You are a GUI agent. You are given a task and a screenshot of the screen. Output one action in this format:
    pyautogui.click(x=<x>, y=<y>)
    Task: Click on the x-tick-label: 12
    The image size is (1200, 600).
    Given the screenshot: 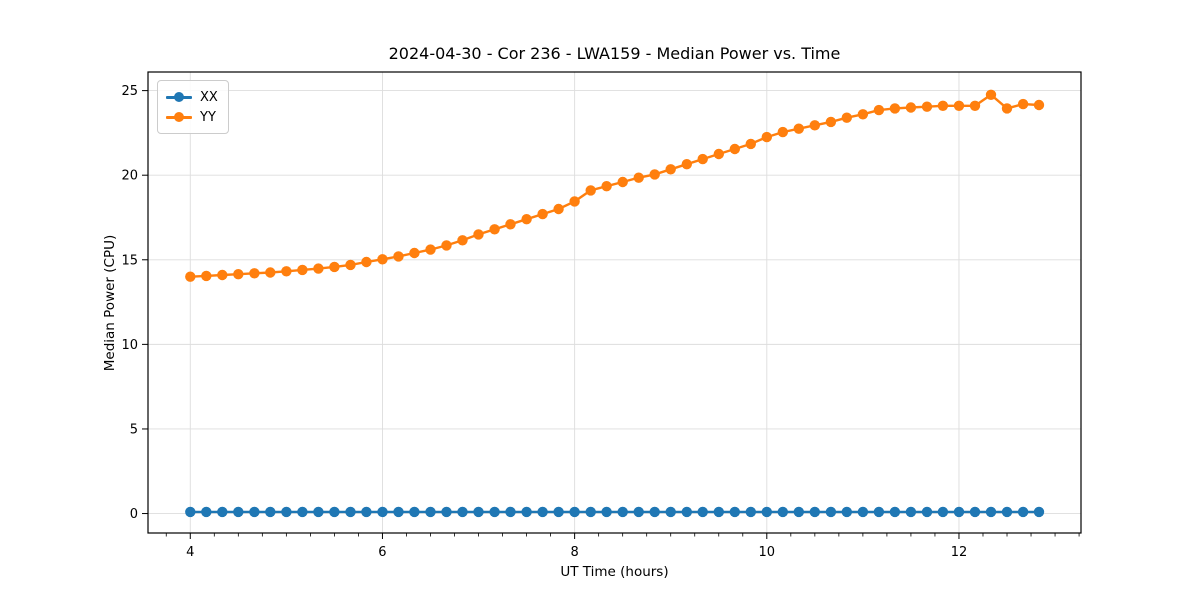 What is the action you would take?
    pyautogui.click(x=959, y=552)
    